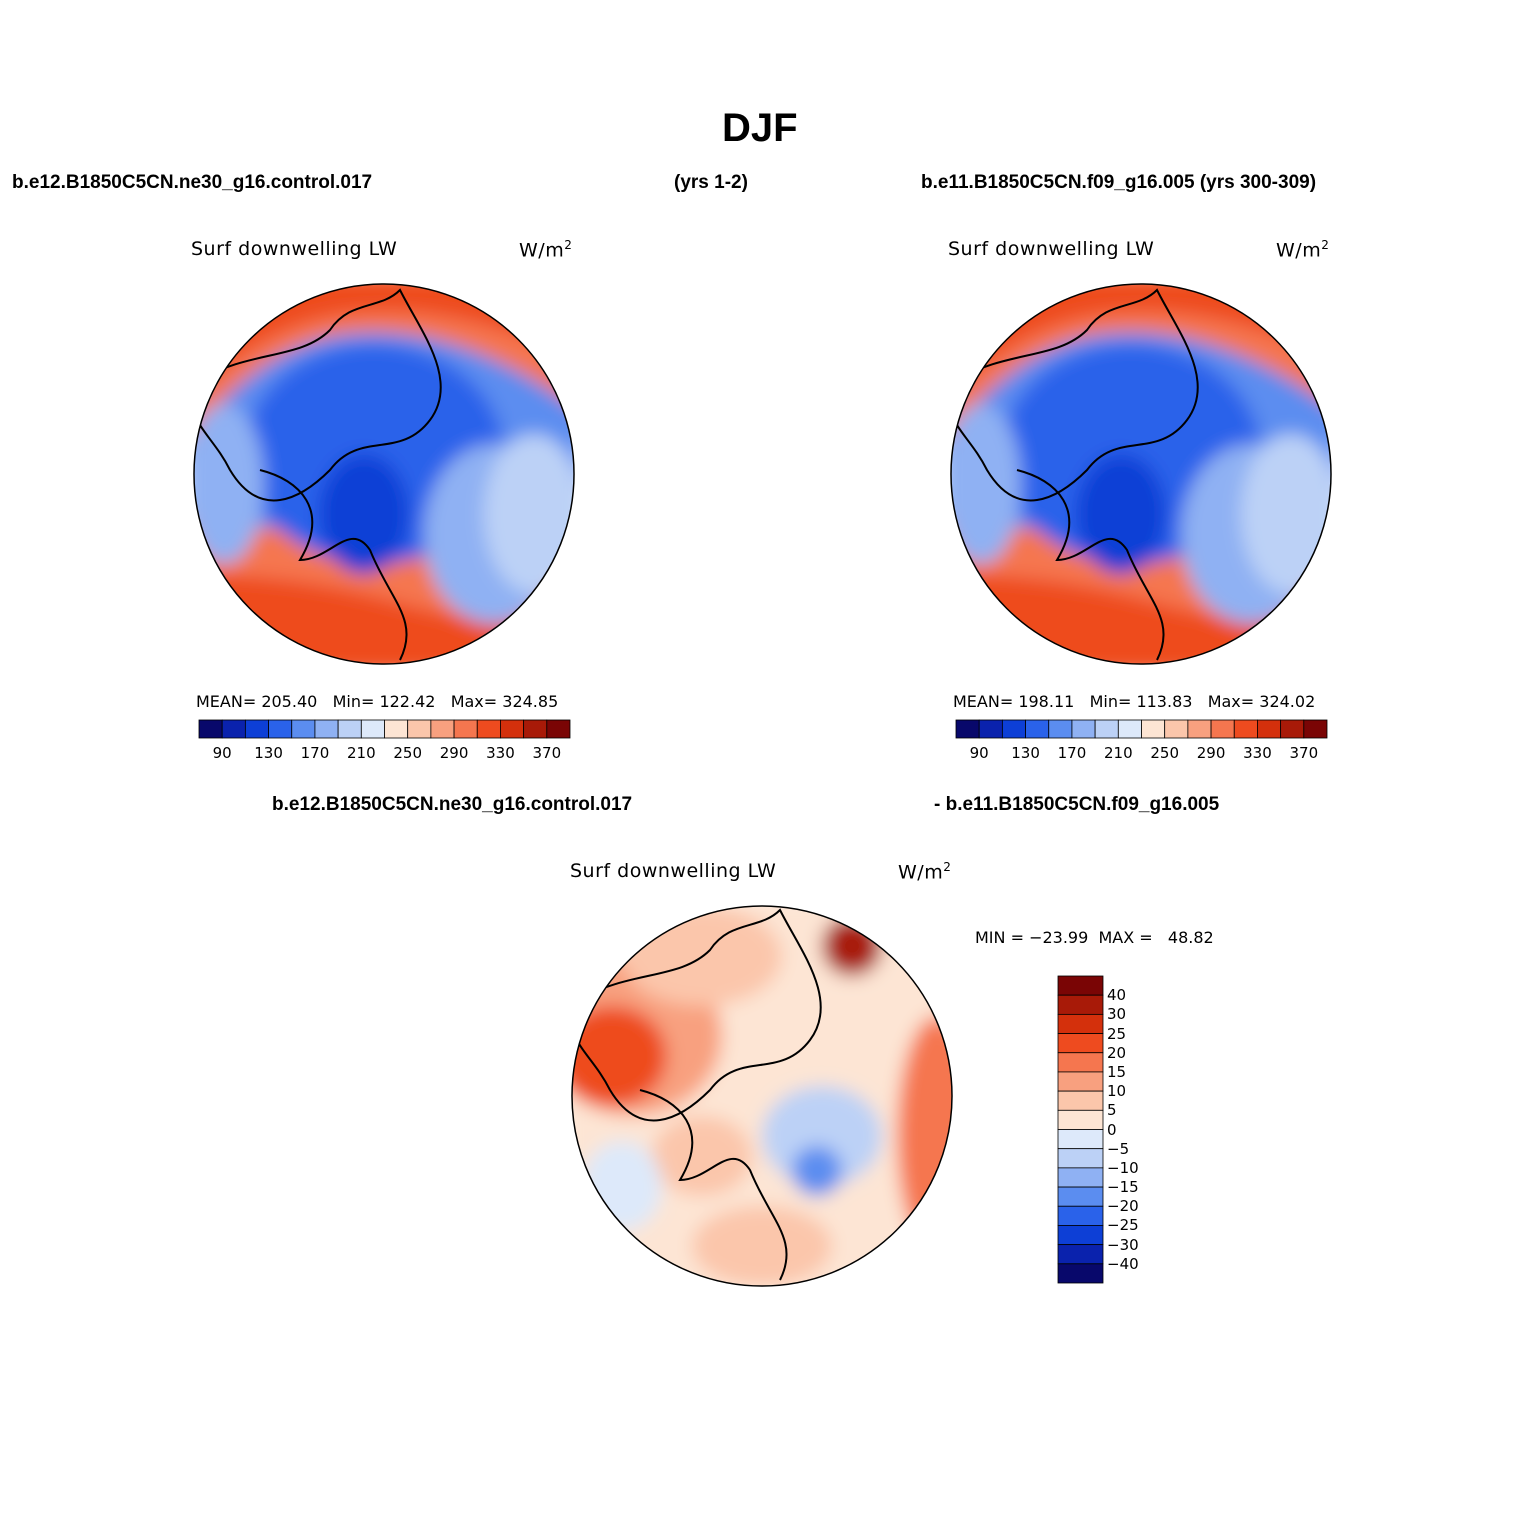 This screenshot has width=1525, height=1525. I want to click on panel1-stats: MEAN= 205.40 Min= 122.42 Max= 324.85, so click(377, 701).